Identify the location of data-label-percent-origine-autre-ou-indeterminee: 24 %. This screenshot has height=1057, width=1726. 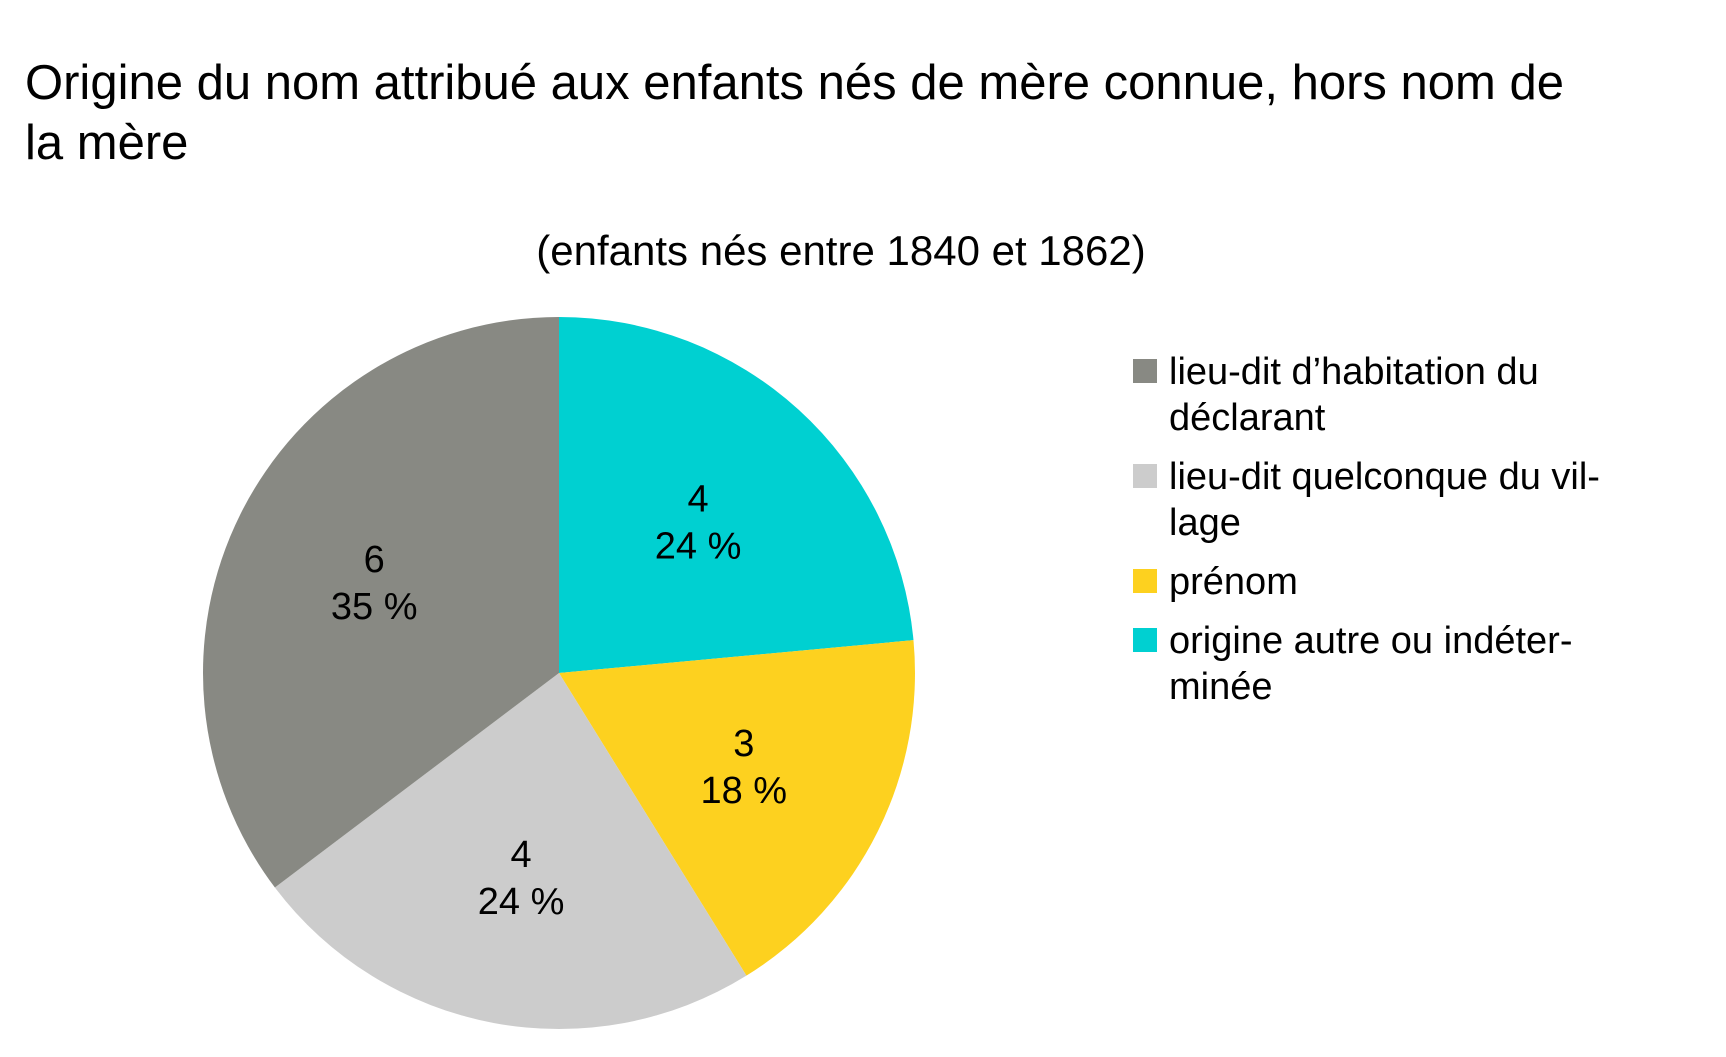
(698, 546).